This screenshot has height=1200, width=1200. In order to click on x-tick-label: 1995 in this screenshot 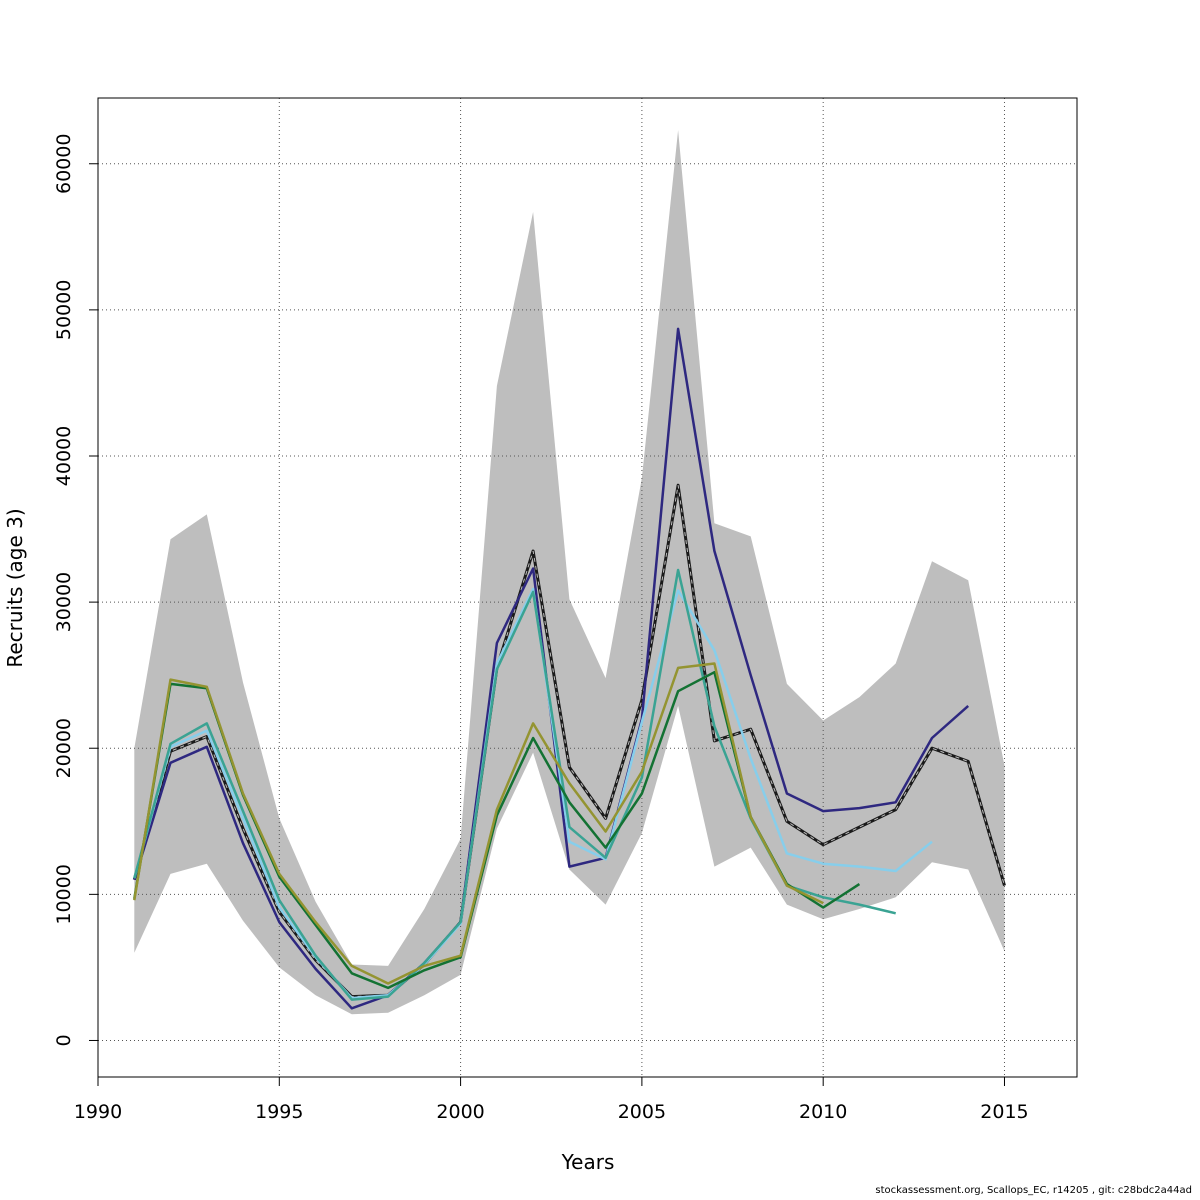, I will do `click(279, 1112)`.